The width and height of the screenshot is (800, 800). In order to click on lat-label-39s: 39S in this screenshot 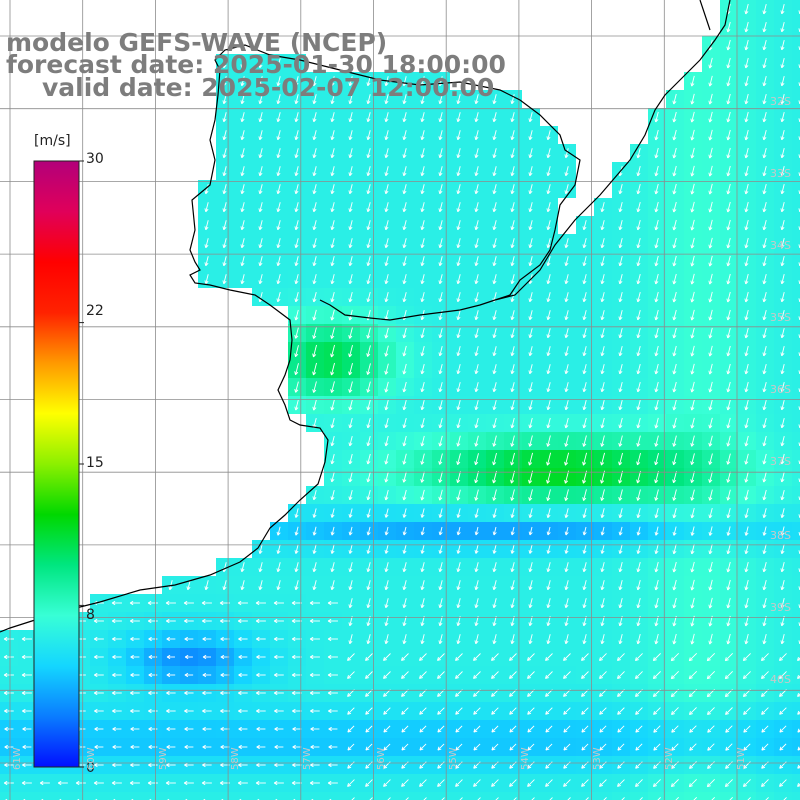, I will do `click(780, 607)`.